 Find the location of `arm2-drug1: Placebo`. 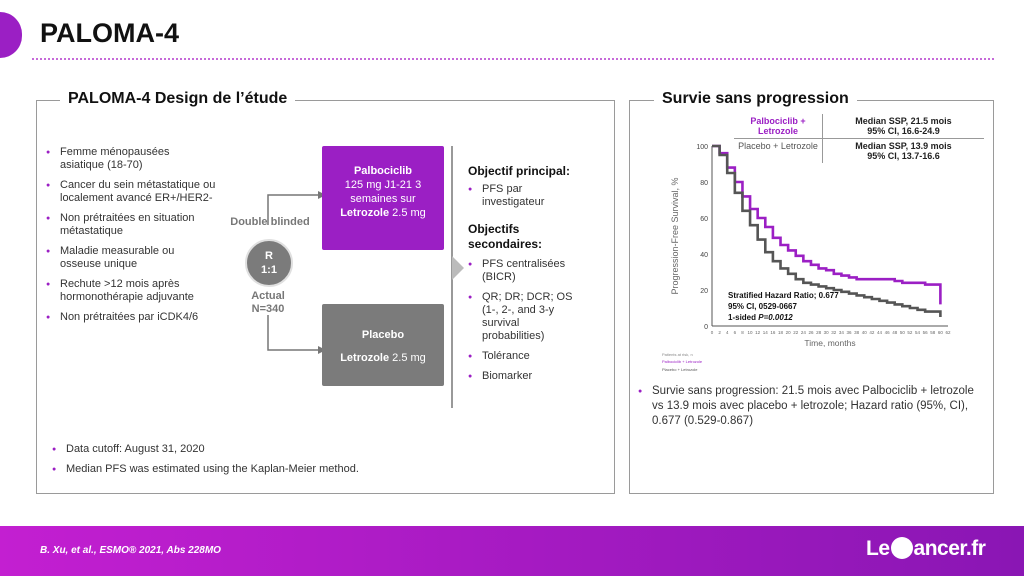

arm2-drug1: Placebo is located at coordinates (383, 335).